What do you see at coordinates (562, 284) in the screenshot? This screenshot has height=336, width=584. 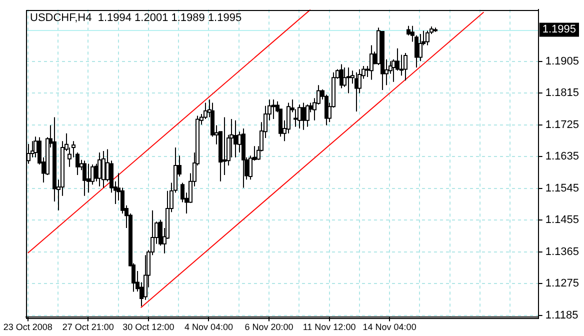 I see `y-tick-label: 1.1275` at bounding box center [562, 284].